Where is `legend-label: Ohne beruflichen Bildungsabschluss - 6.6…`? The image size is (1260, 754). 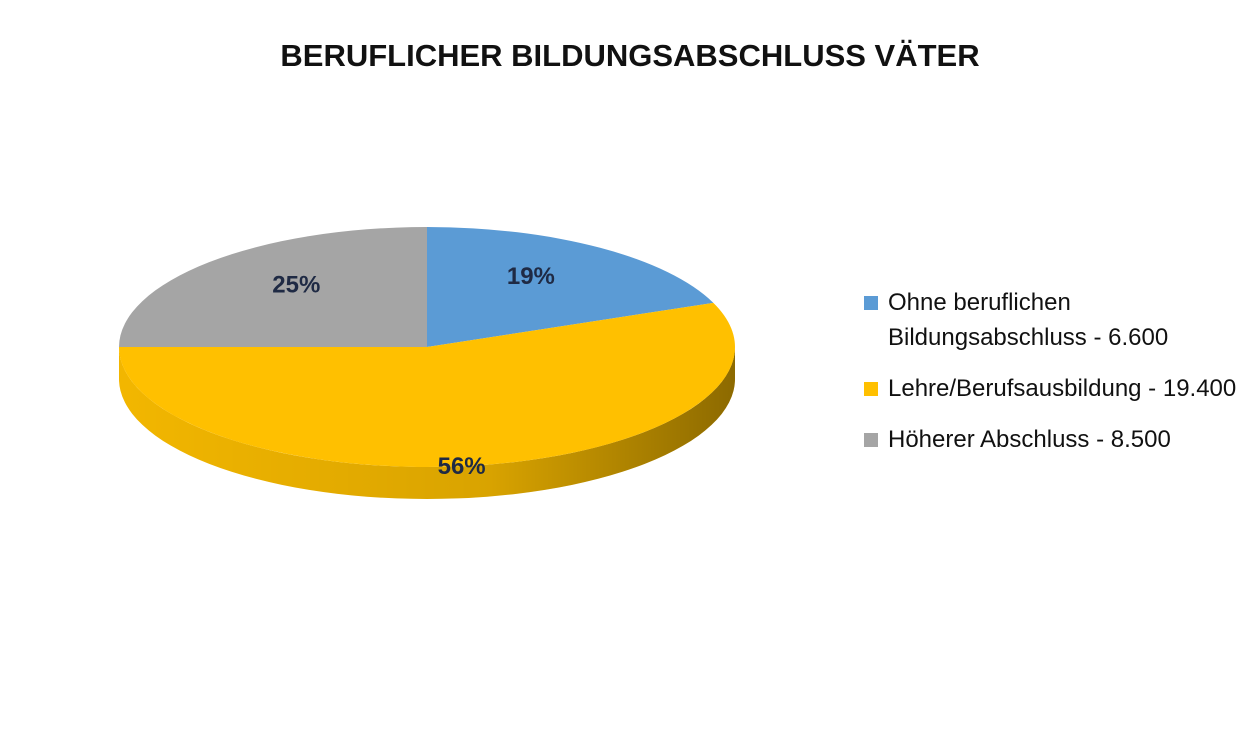
legend-label: Ohne beruflichen Bildungsabschluss - 6.6… is located at coordinates (1028, 320).